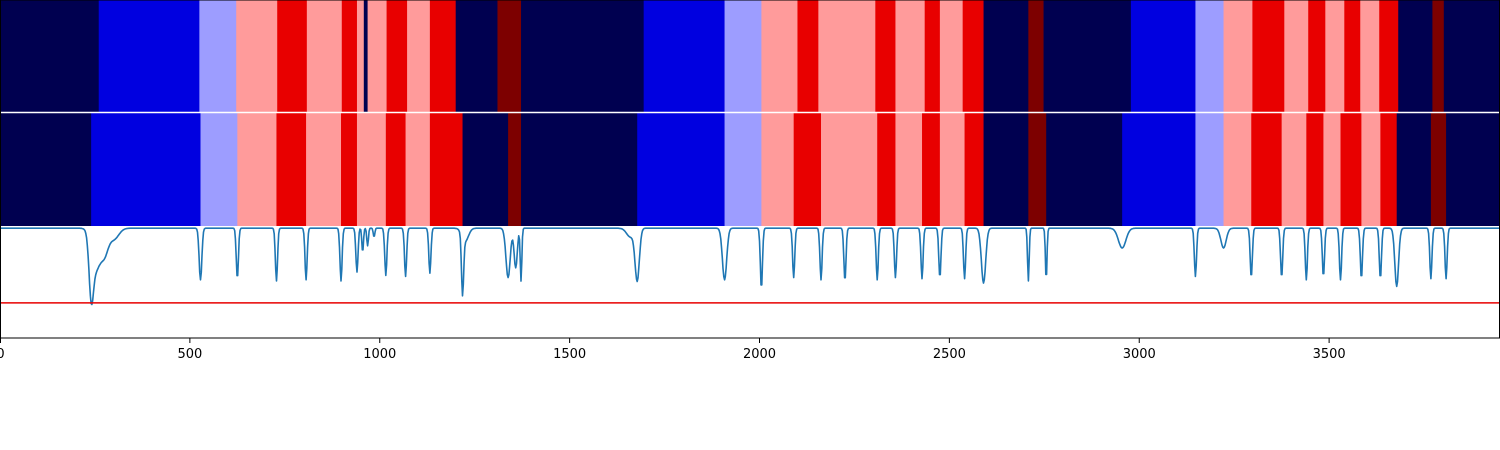 The image size is (1500, 450). Describe the element at coordinates (1329, 354) in the screenshot. I see `x-tick-label: 3500` at that location.